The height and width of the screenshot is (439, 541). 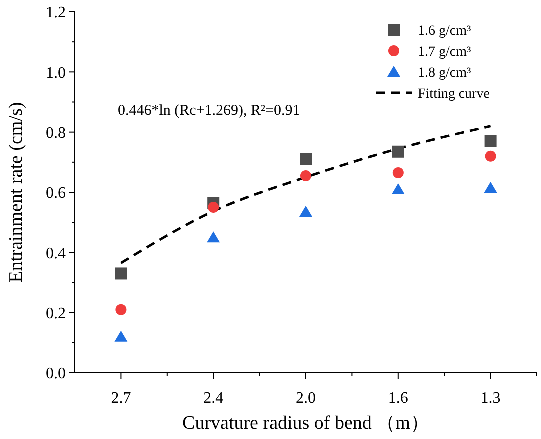 What do you see at coordinates (56, 253) in the screenshot?
I see `y-tick-label: 0.4` at bounding box center [56, 253].